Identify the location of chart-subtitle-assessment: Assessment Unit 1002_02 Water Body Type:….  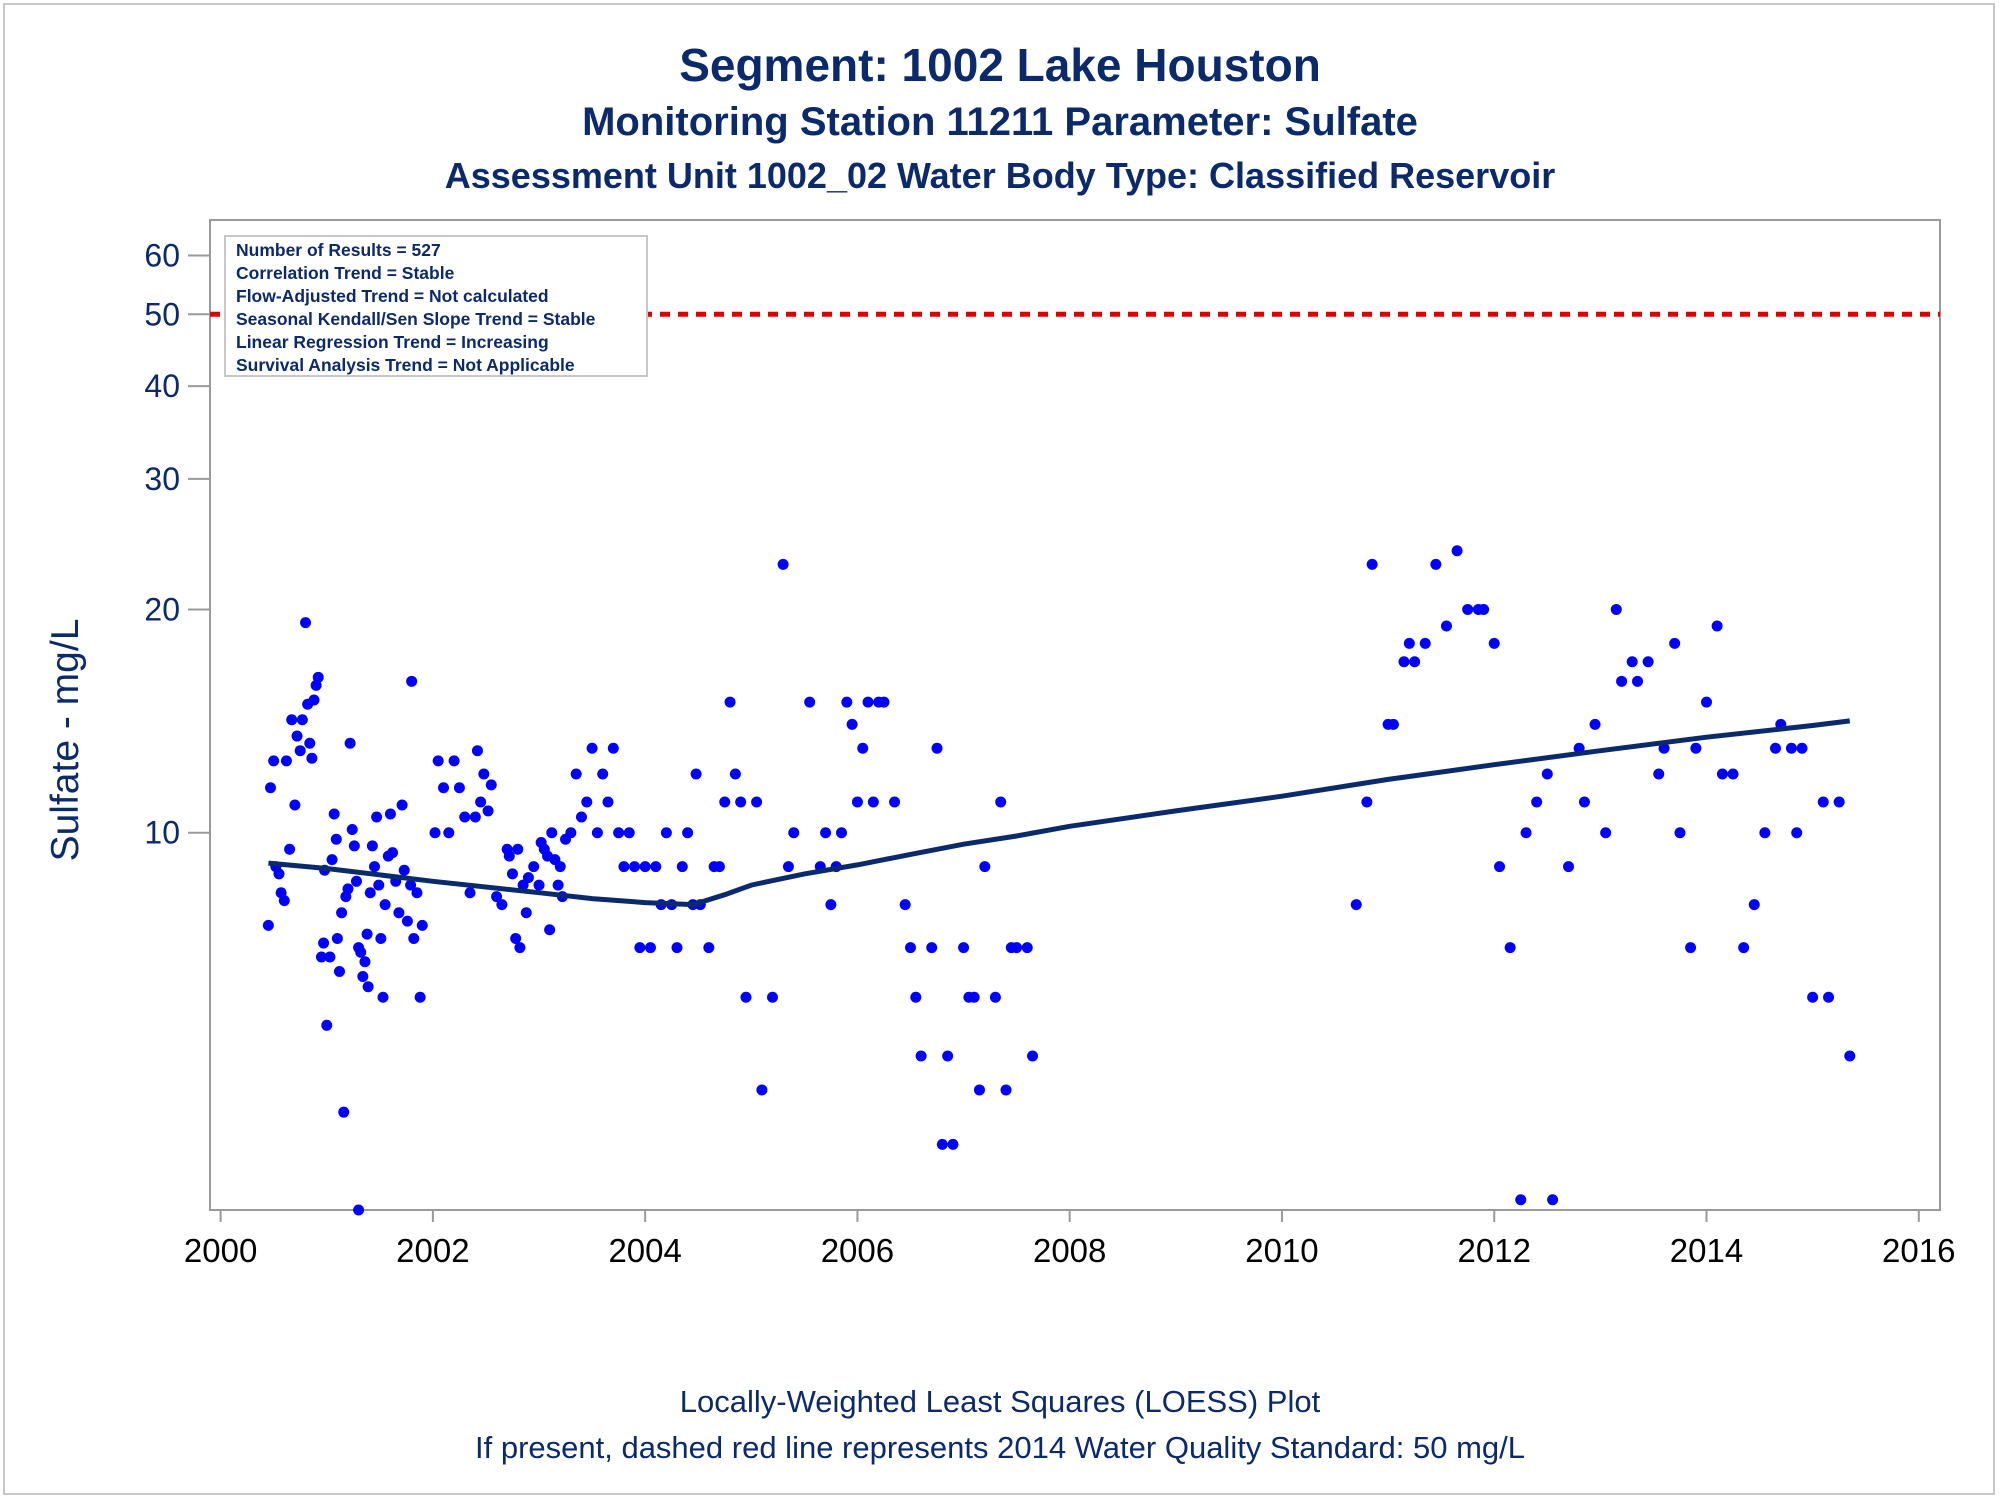
(1000, 175).